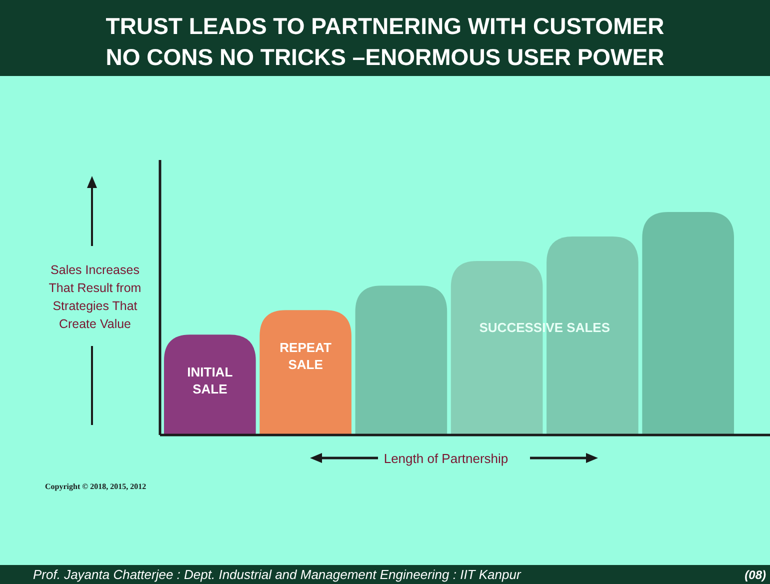 This screenshot has width=770, height=584. I want to click on annotation: SUCCESSIVE SALES, so click(544, 327).